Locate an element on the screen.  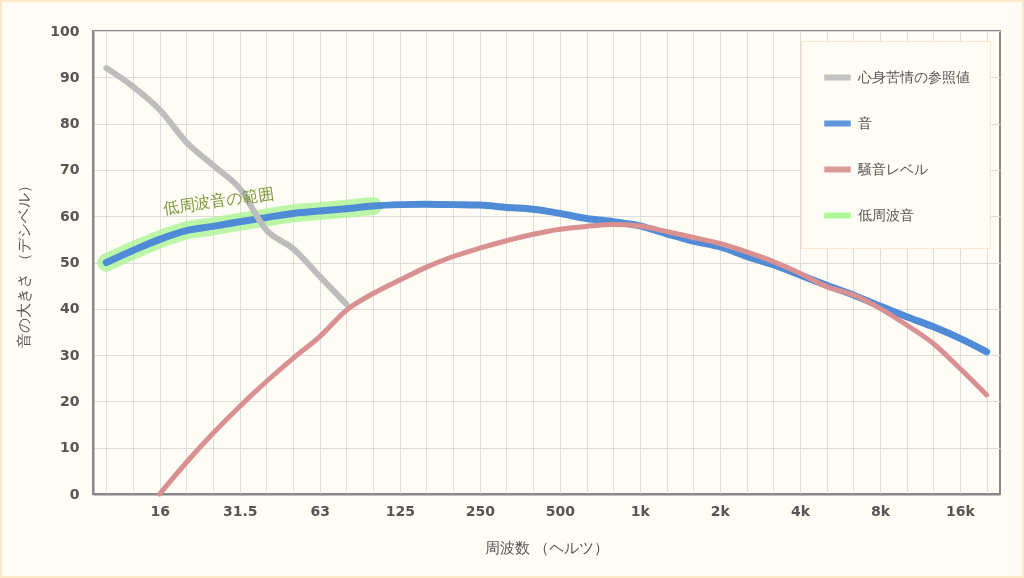
x-tick-label: 16 is located at coordinates (160, 510).